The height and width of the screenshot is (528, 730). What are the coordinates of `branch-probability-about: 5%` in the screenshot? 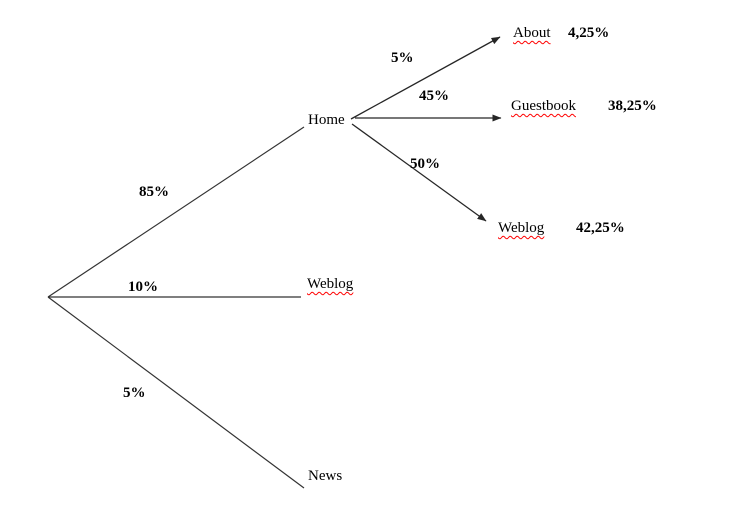 It's located at (402, 58).